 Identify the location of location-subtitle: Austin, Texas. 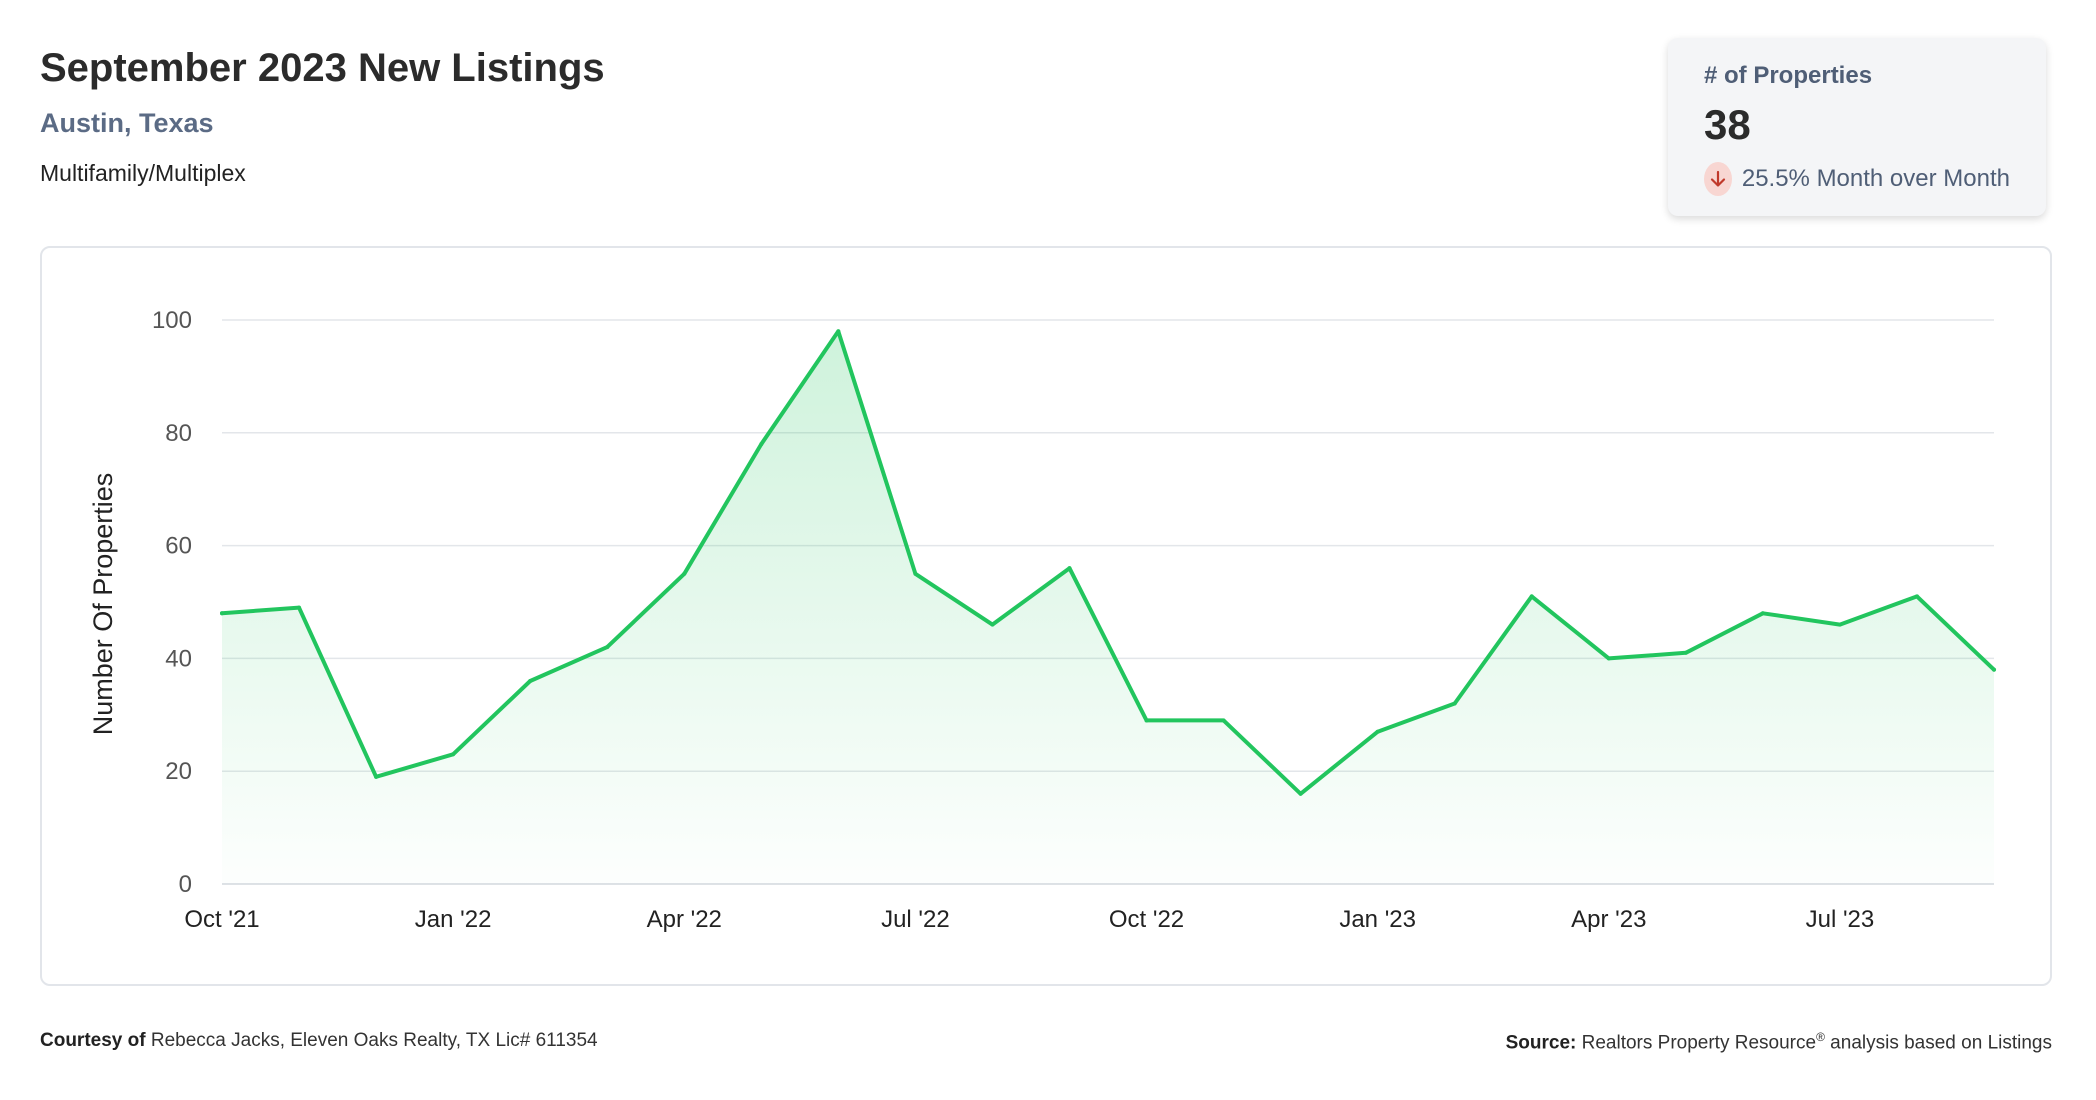
(127, 123).